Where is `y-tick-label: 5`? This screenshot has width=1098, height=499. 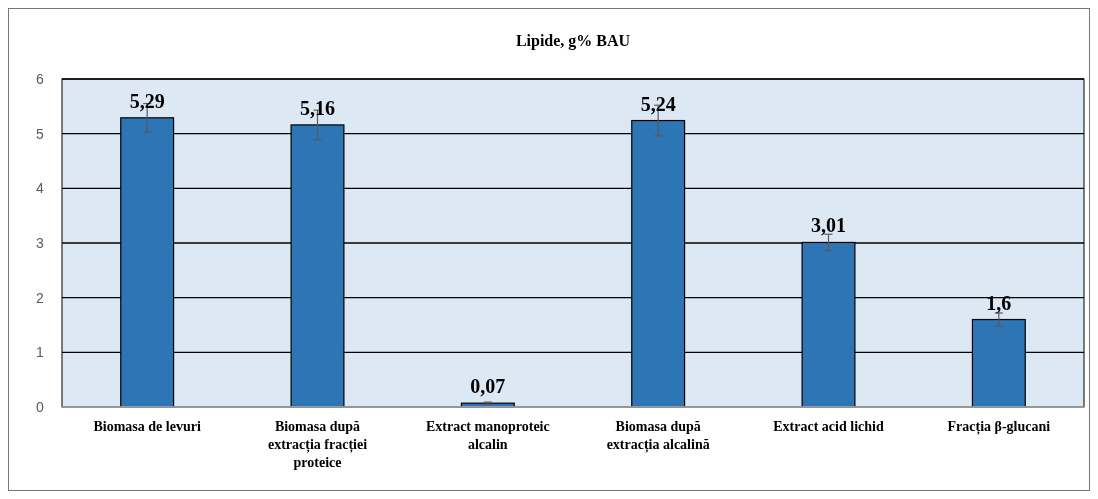 y-tick-label: 5 is located at coordinates (40, 133).